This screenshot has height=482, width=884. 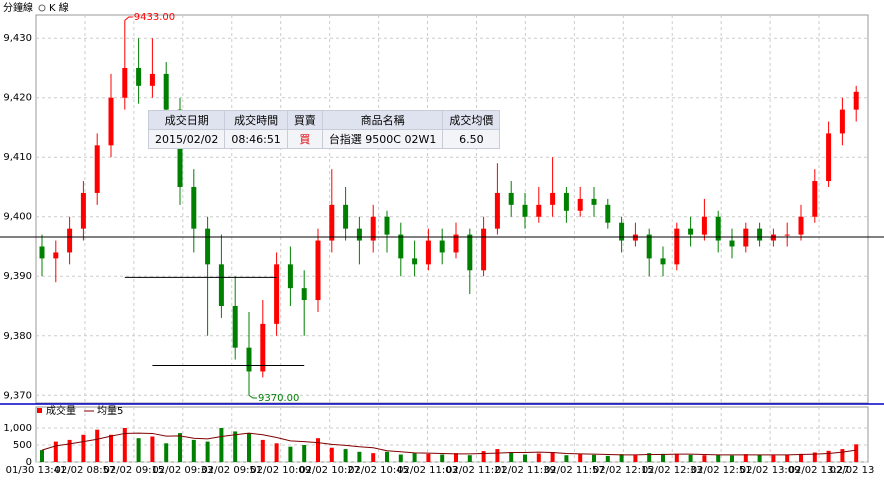 I want to click on table-cell: 台指選 9500C 02W1, so click(x=382, y=139).